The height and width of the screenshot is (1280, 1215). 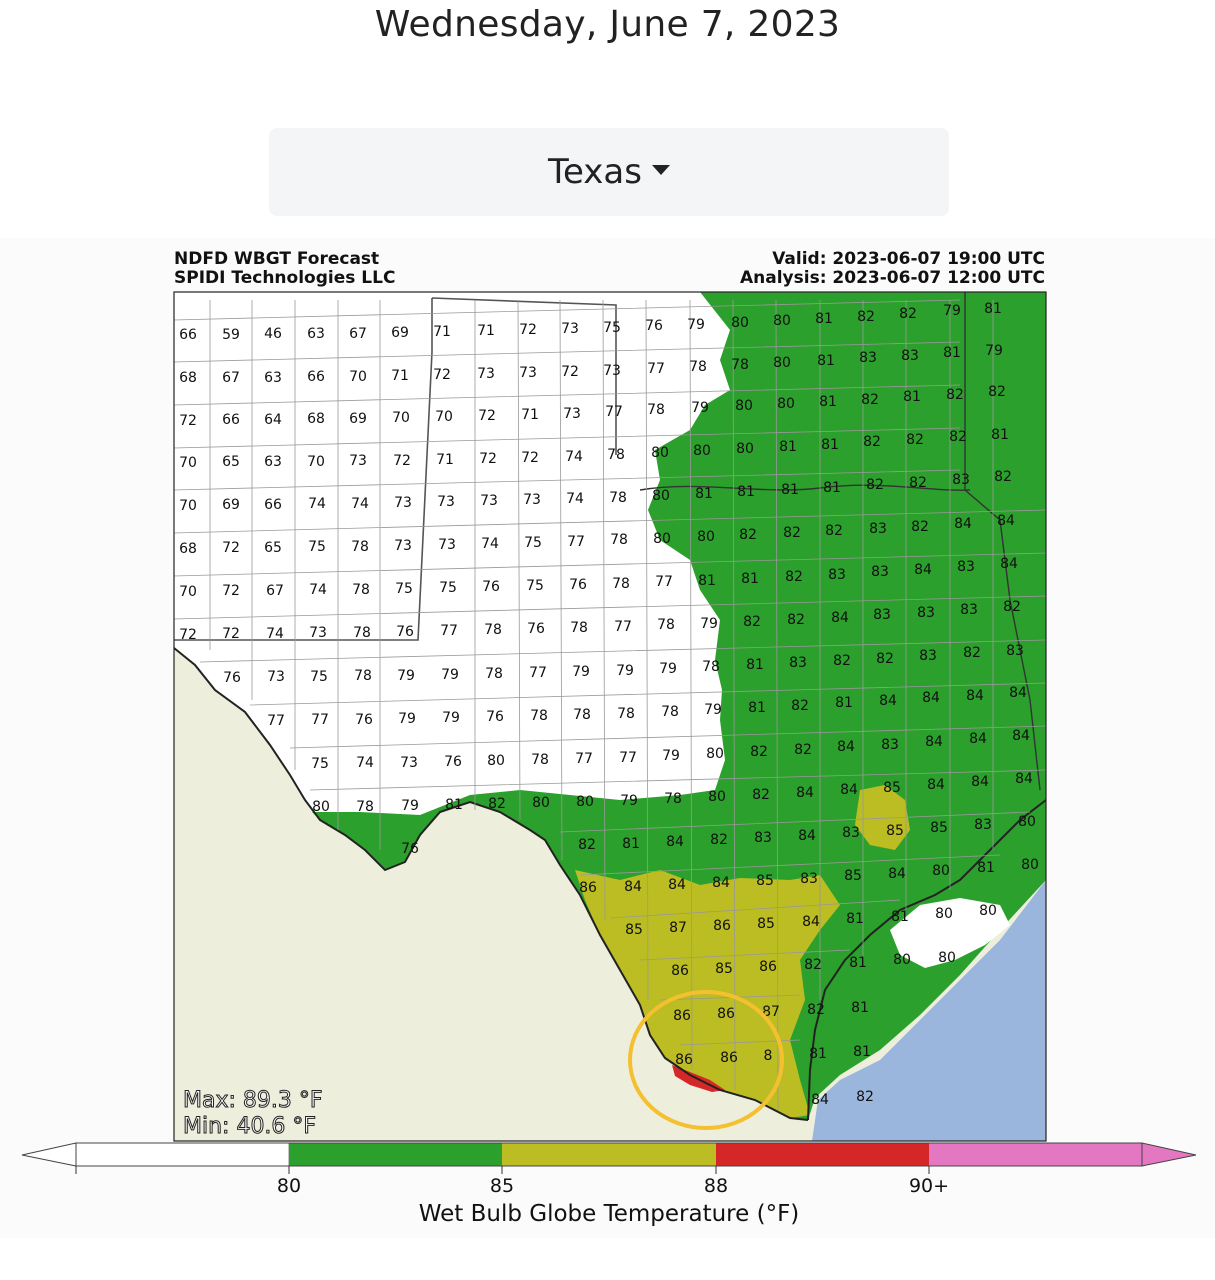 I want to click on wbgt-value-label: 87, so click(x=678, y=928).